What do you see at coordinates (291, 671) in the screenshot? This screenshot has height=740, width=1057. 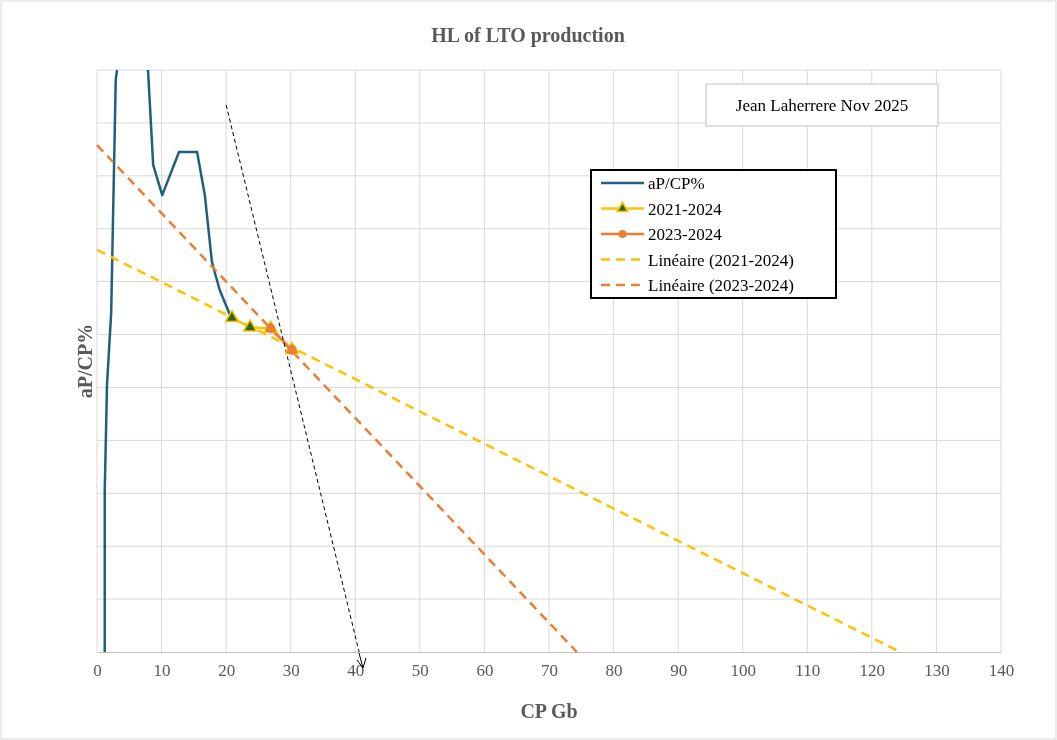 I see `x-tick-label: 30` at bounding box center [291, 671].